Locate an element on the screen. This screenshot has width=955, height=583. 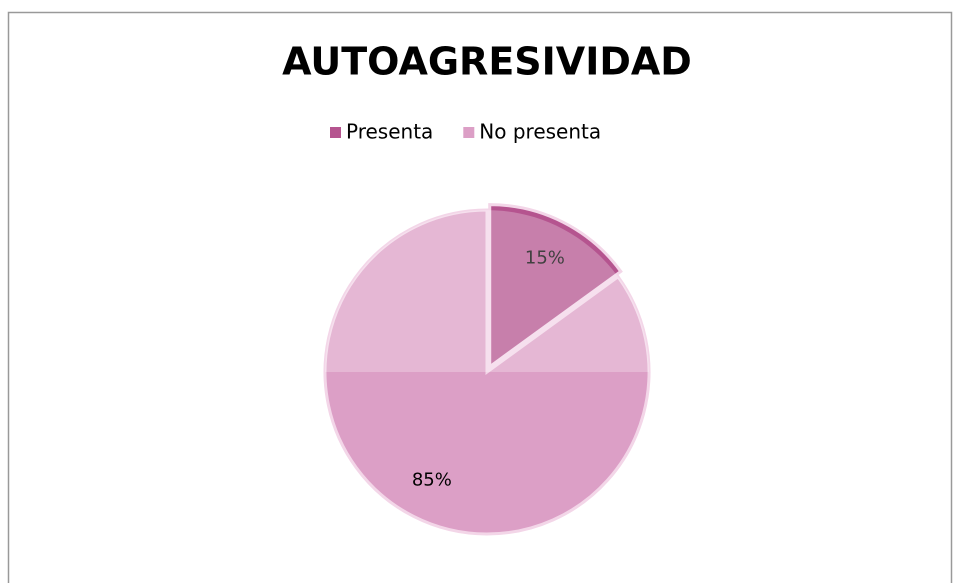
pie-slice is located at coordinates (555, 286).